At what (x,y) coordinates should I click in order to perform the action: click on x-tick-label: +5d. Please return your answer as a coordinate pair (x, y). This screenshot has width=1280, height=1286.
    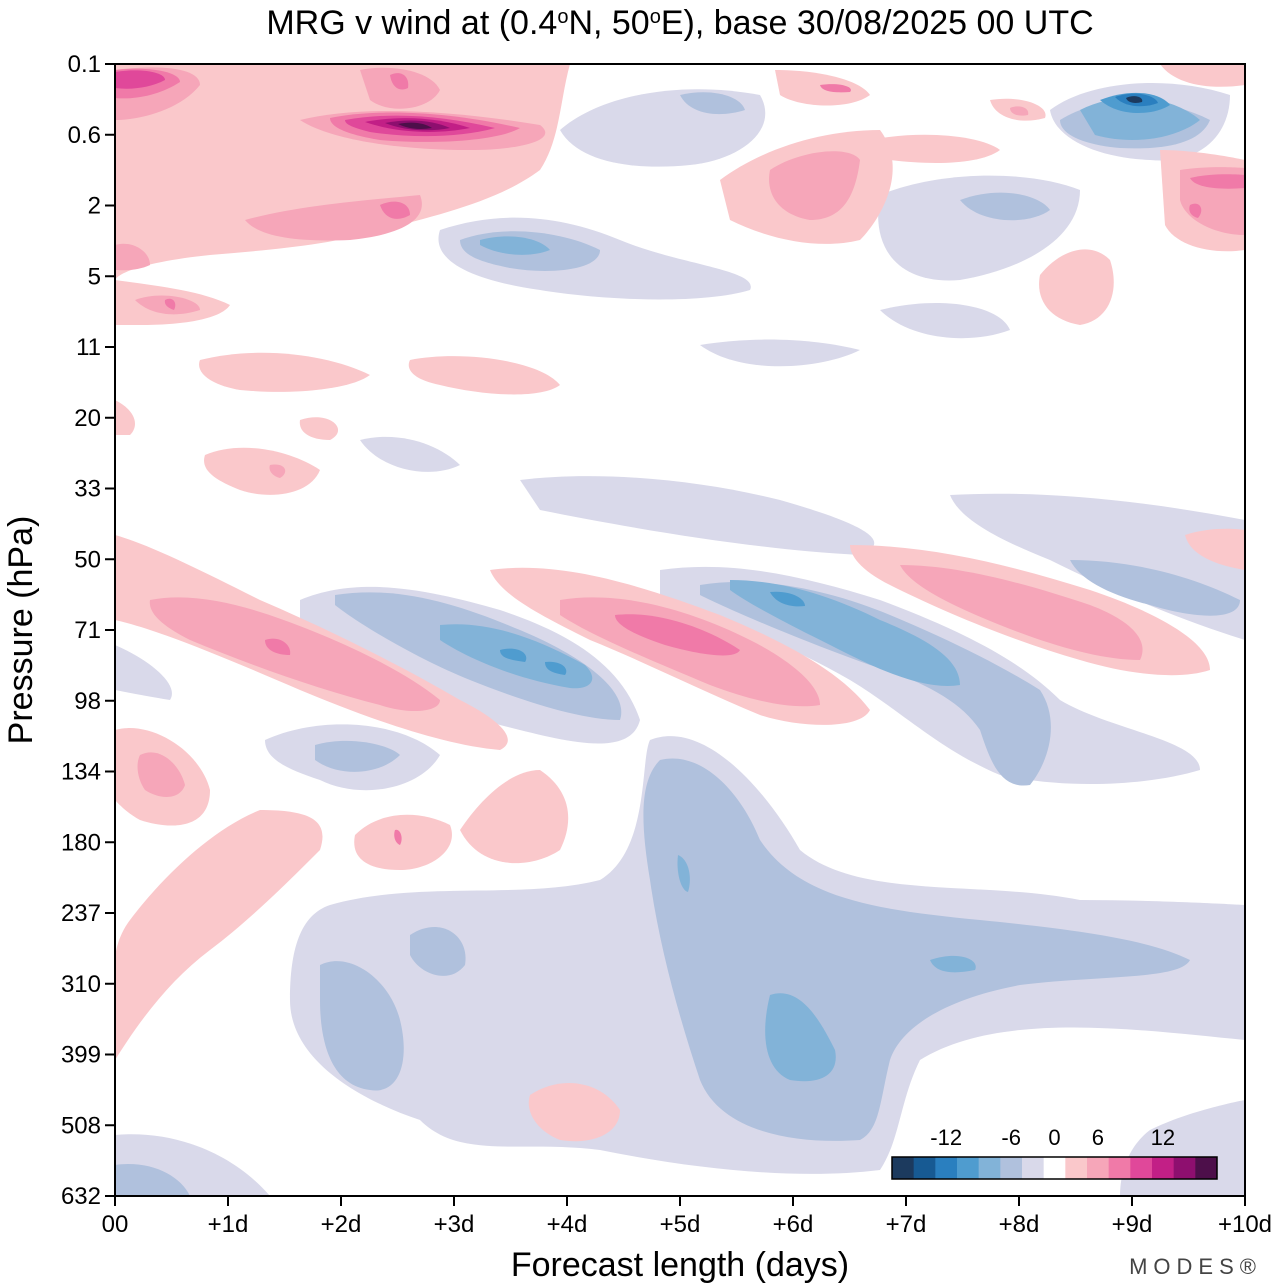
    Looking at the image, I should click on (680, 1224).